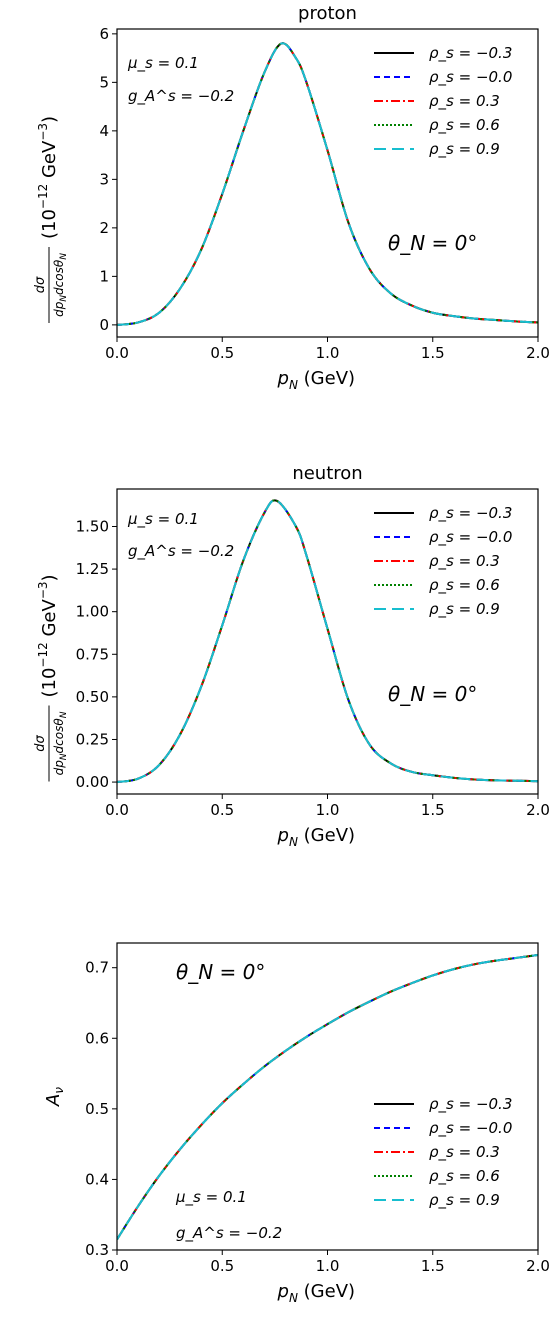 The image size is (554, 1320). I want to click on y-tick-label: 2, so click(104, 228).